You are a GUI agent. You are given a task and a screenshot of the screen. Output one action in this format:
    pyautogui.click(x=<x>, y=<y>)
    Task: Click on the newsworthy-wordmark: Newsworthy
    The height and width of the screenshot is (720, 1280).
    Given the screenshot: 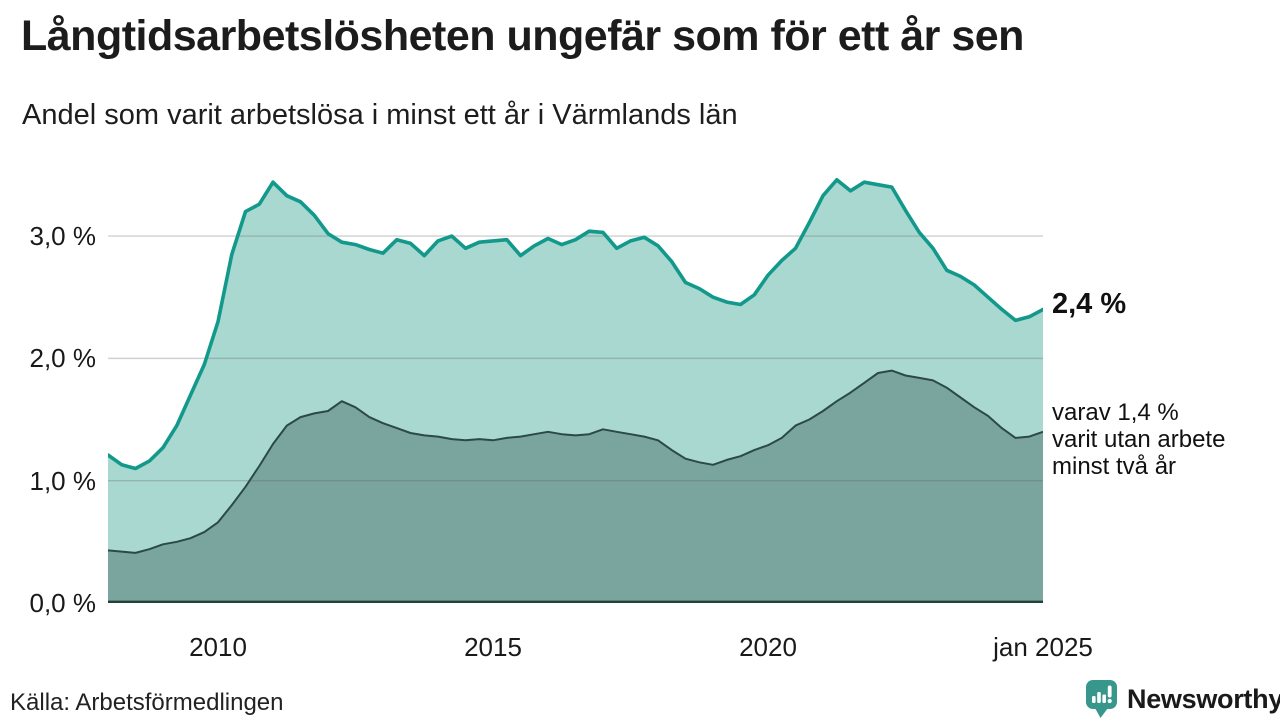 What is the action you would take?
    pyautogui.click(x=1203, y=698)
    